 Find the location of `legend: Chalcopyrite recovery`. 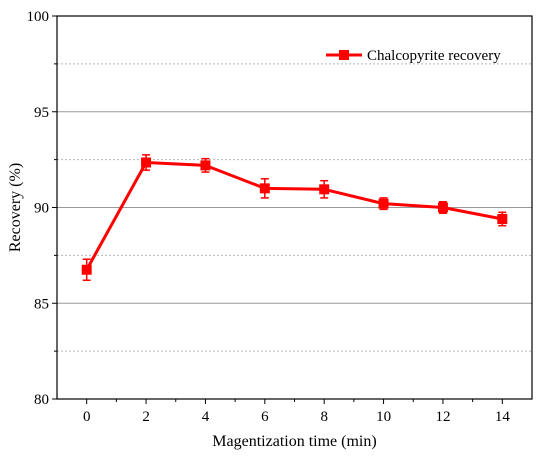

legend: Chalcopyrite recovery is located at coordinates (413, 56).